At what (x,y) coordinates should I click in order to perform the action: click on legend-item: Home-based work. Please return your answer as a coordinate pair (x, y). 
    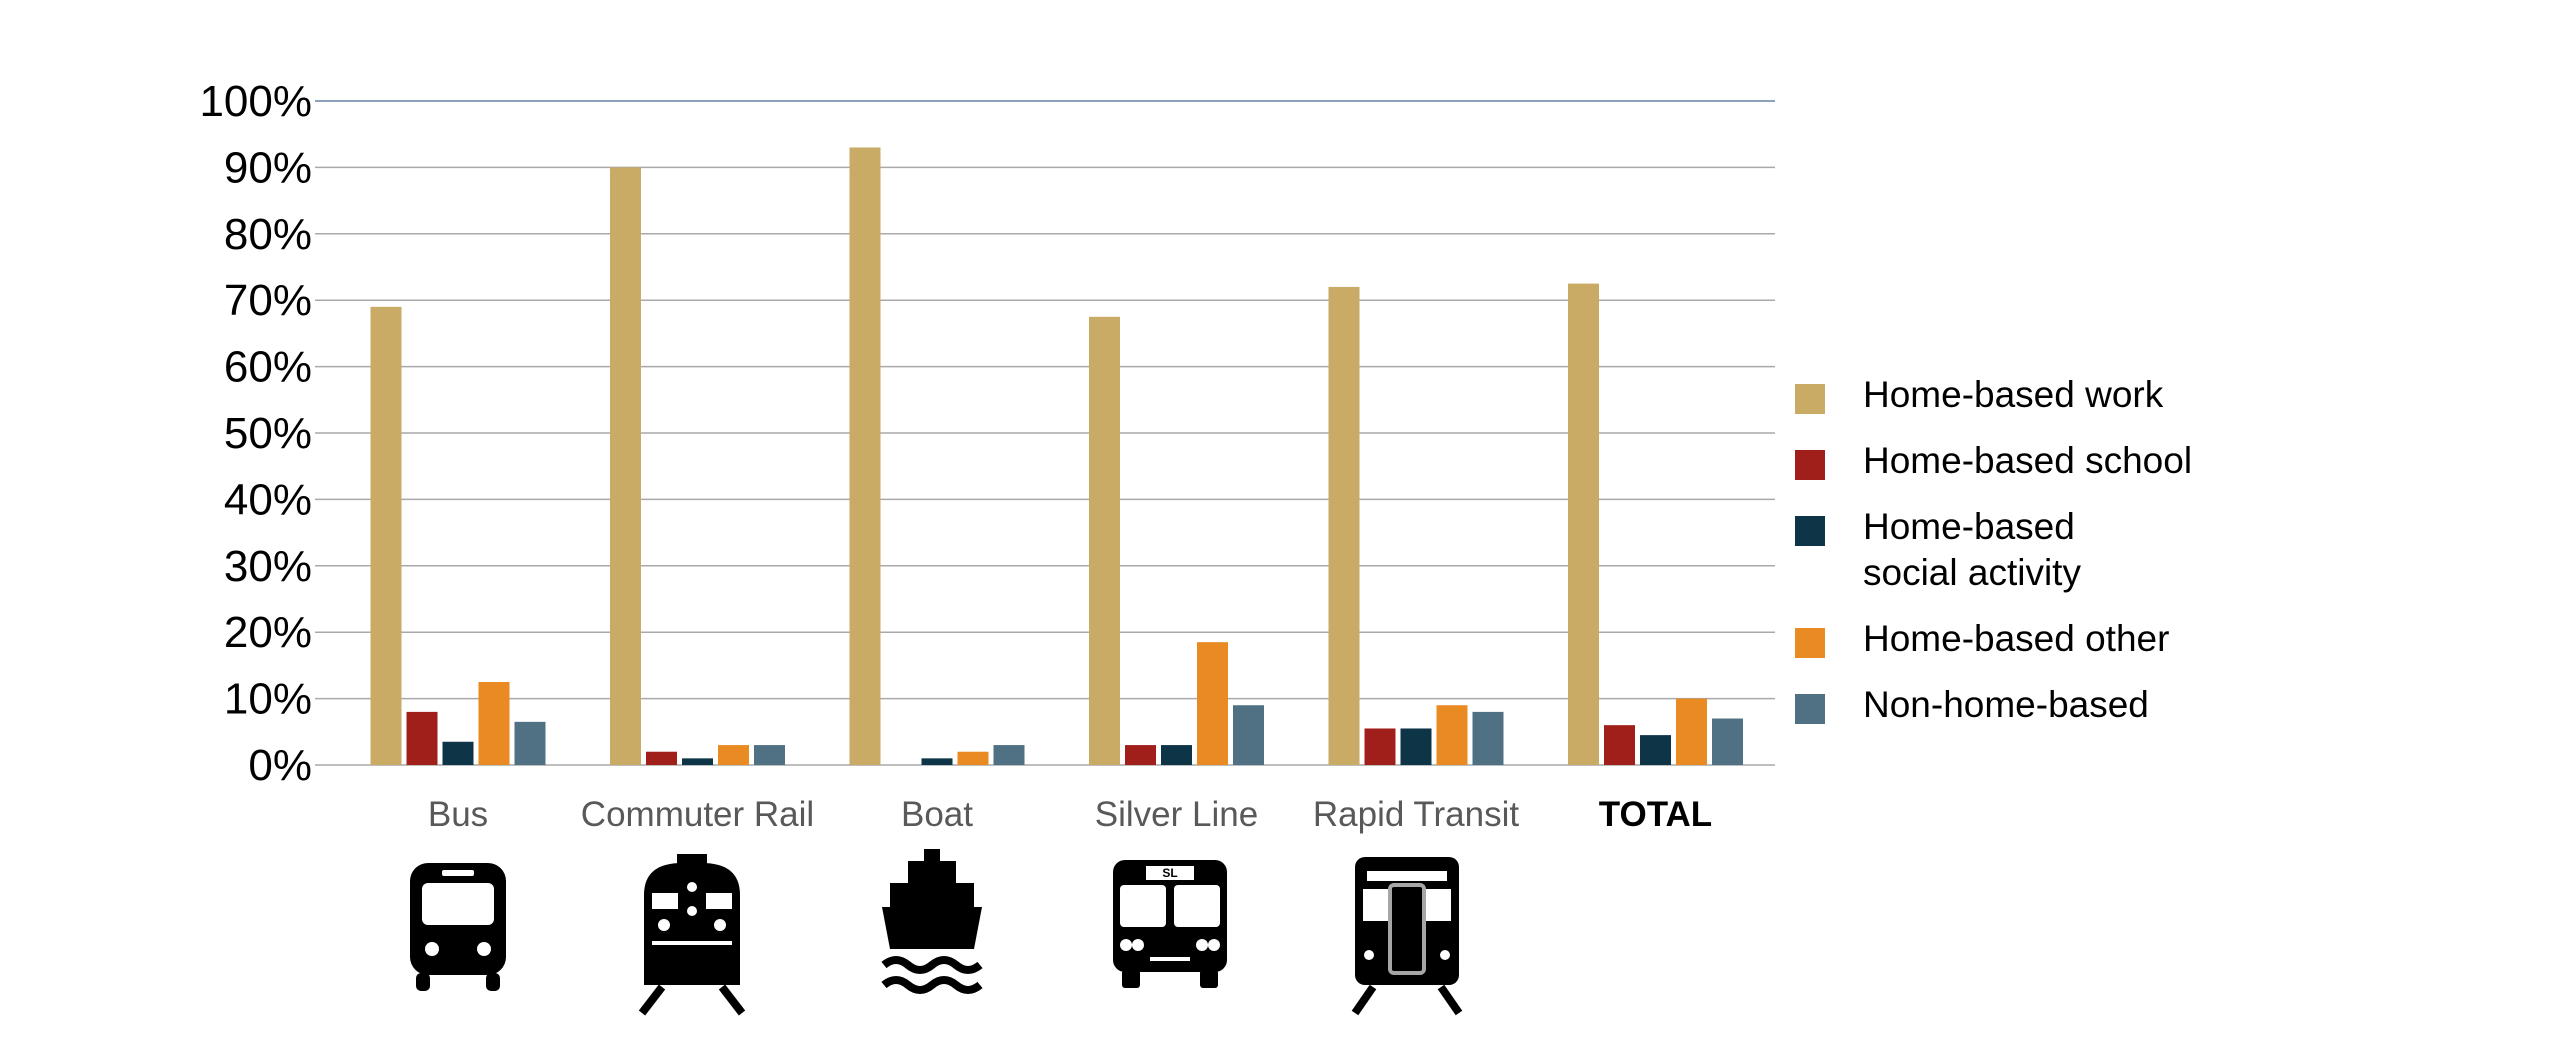
    Looking at the image, I should click on (2155, 395).